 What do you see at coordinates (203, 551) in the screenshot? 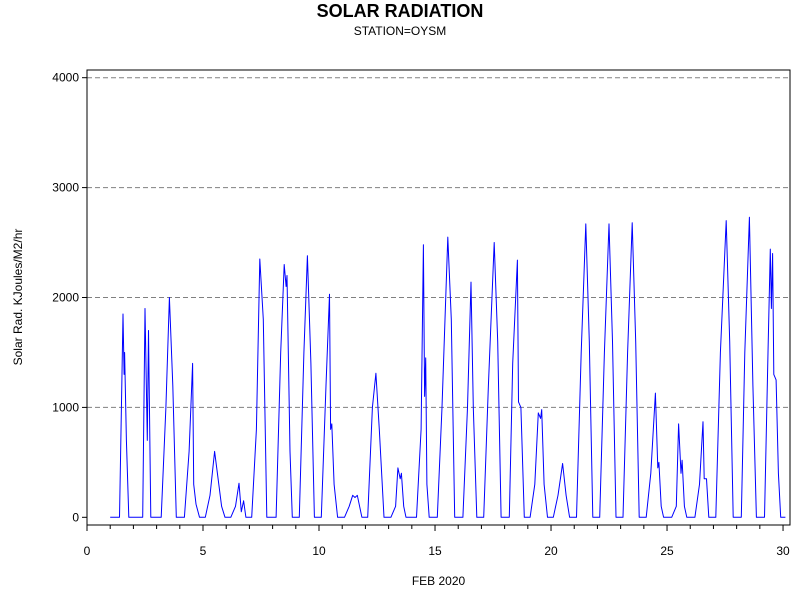
I see `x-tick-label: 5` at bounding box center [203, 551].